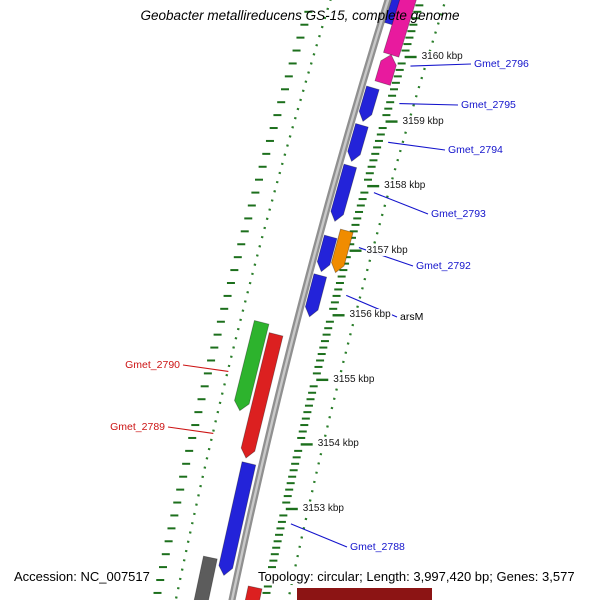  Describe the element at coordinates (442, 56) in the screenshot. I see `ruler-label-3160: 3160 kbp` at that location.